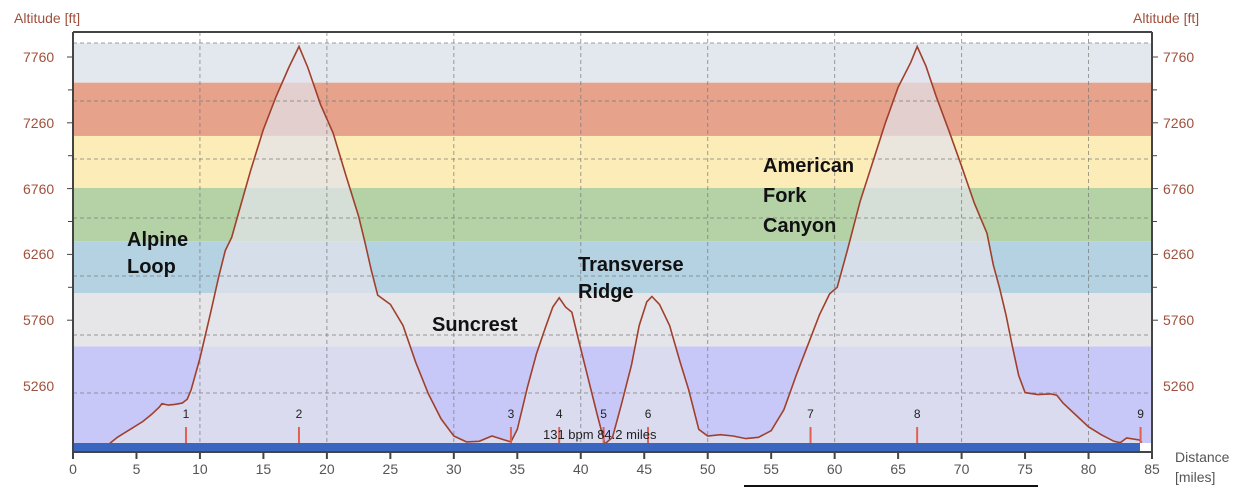 This screenshot has height=487, width=1252. I want to click on x-tick-label: 40, so click(580, 469).